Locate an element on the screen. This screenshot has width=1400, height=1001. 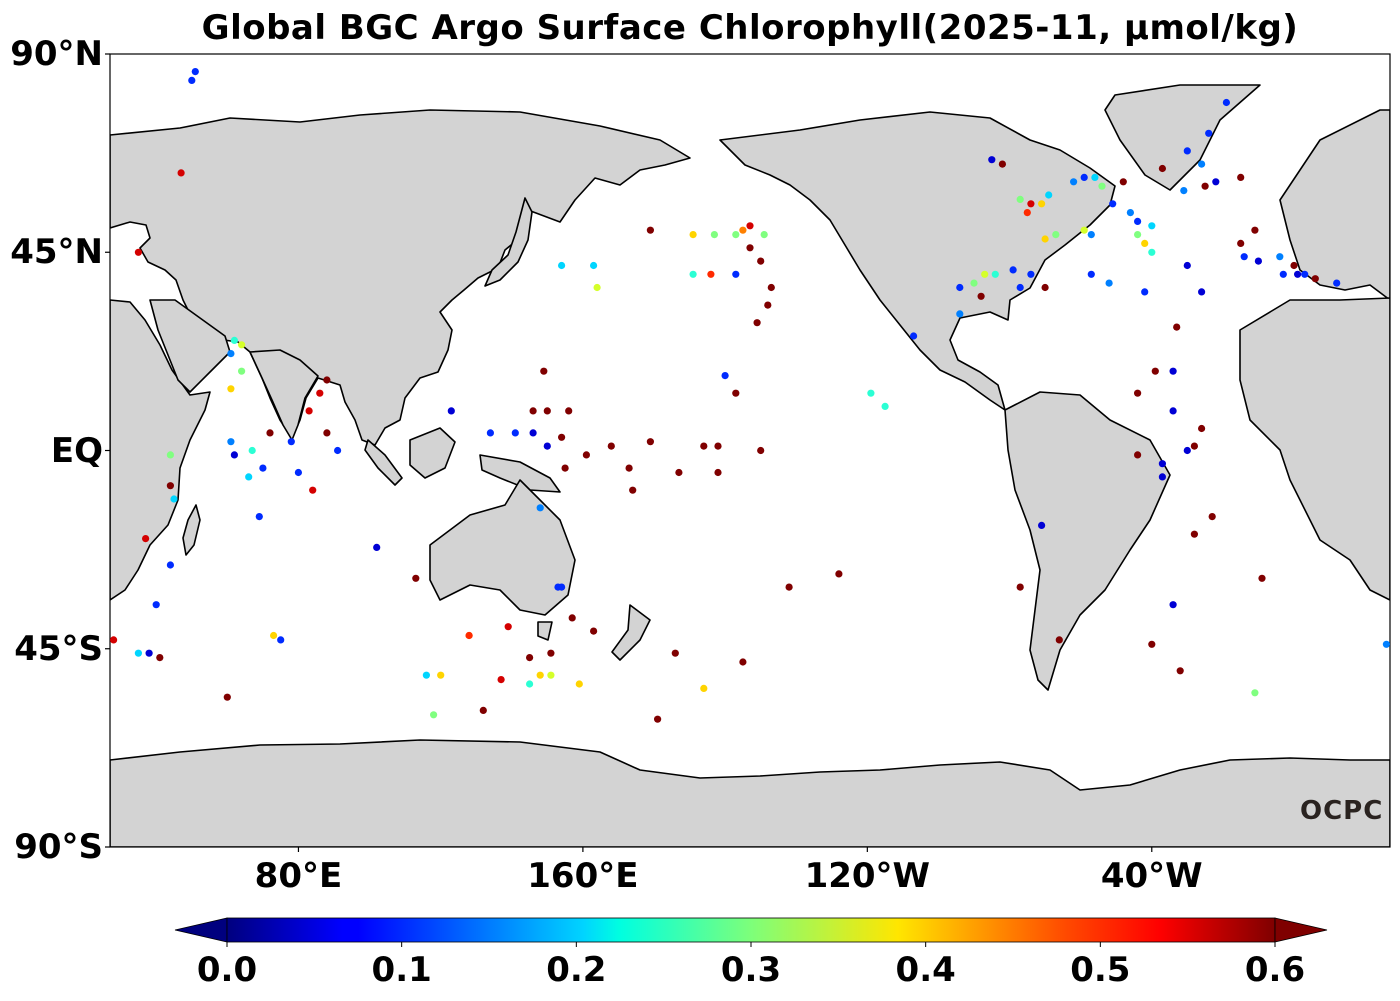
antarctica is located at coordinates (750, 793).